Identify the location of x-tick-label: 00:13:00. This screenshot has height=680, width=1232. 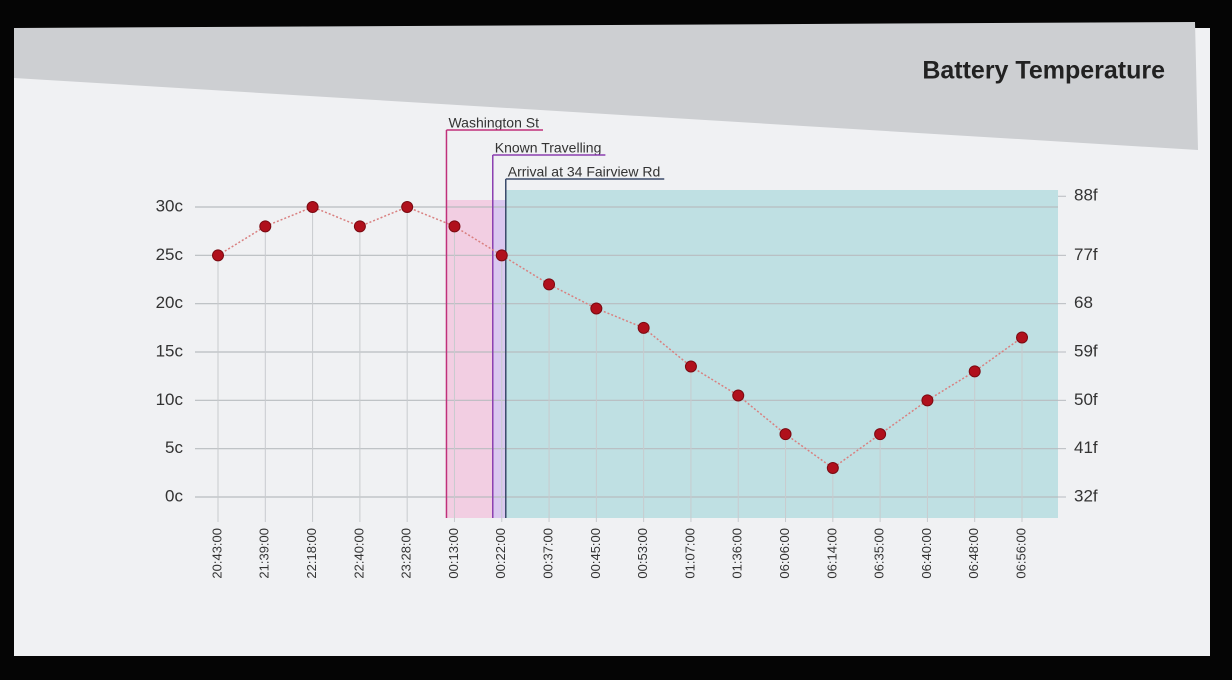
(453, 553).